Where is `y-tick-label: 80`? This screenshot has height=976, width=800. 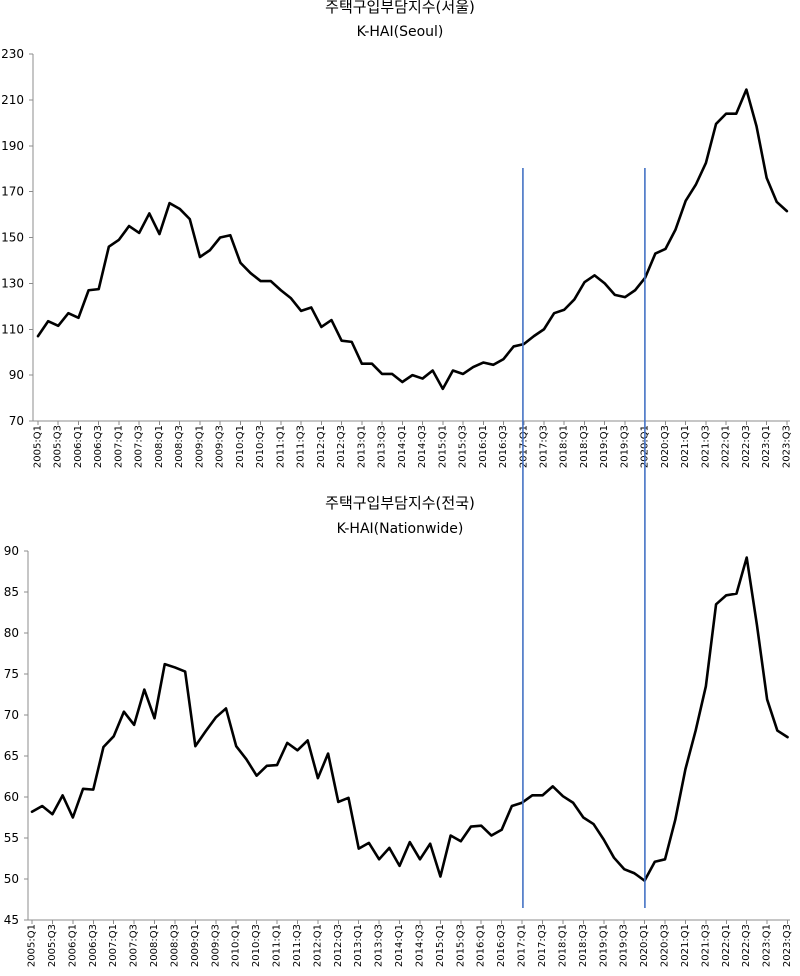 y-tick-label: 80 is located at coordinates (11, 633).